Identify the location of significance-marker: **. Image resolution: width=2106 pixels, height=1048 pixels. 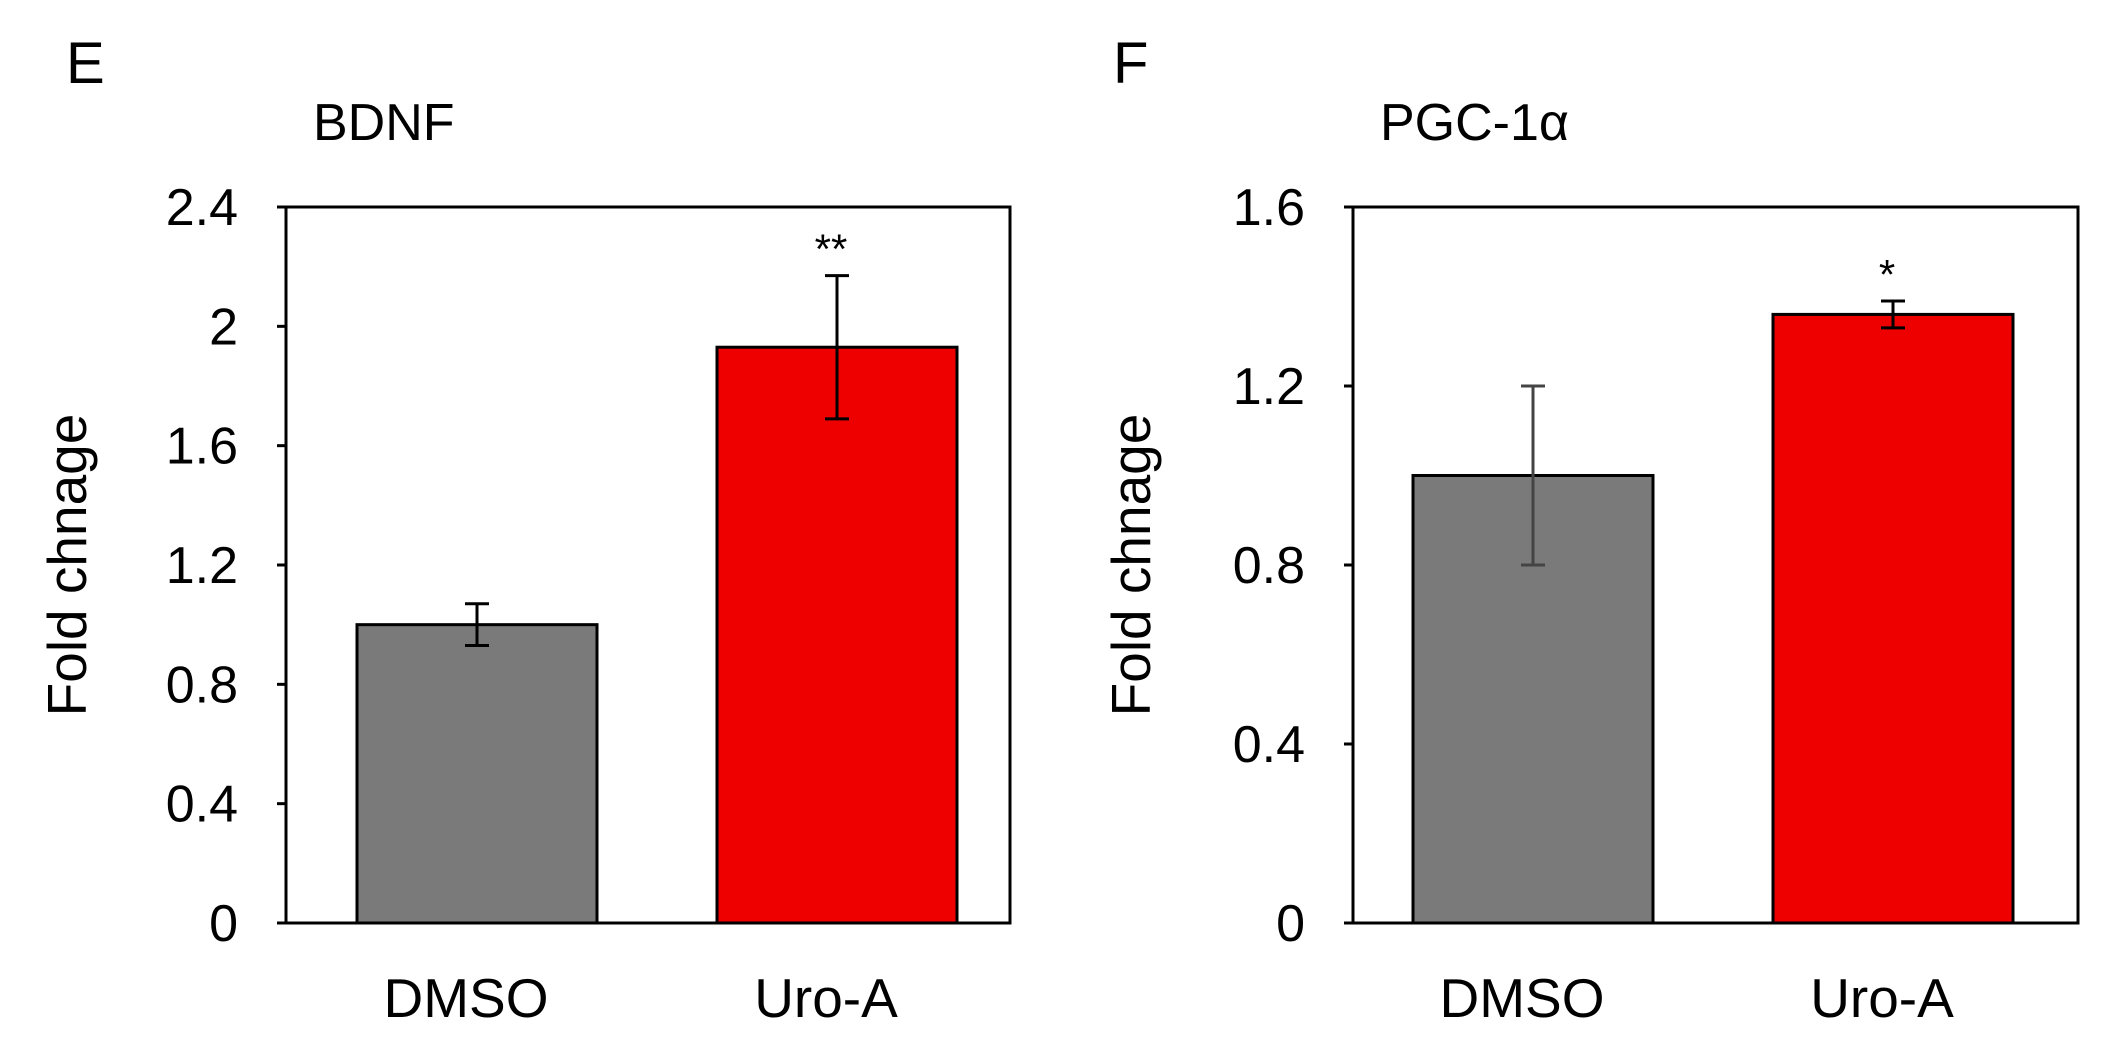
(831, 249).